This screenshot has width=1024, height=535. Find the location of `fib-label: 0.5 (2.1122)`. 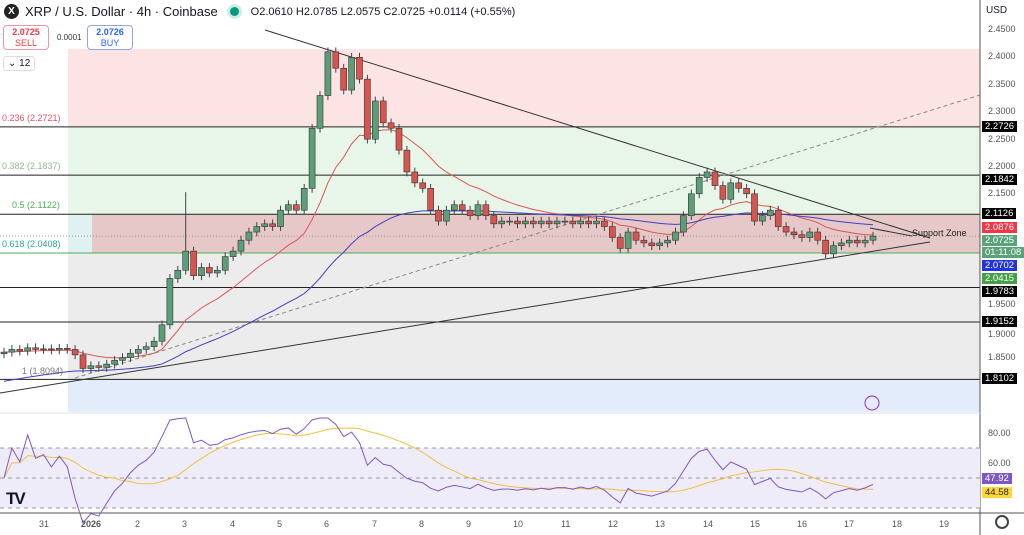

fib-label: 0.5 (2.1122) is located at coordinates (36, 205).